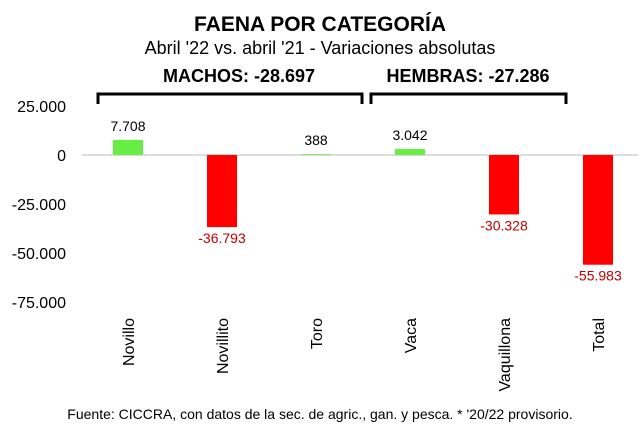 Image resolution: width=640 pixels, height=432 pixels. I want to click on y-tick-label: 25.000, so click(41, 107).